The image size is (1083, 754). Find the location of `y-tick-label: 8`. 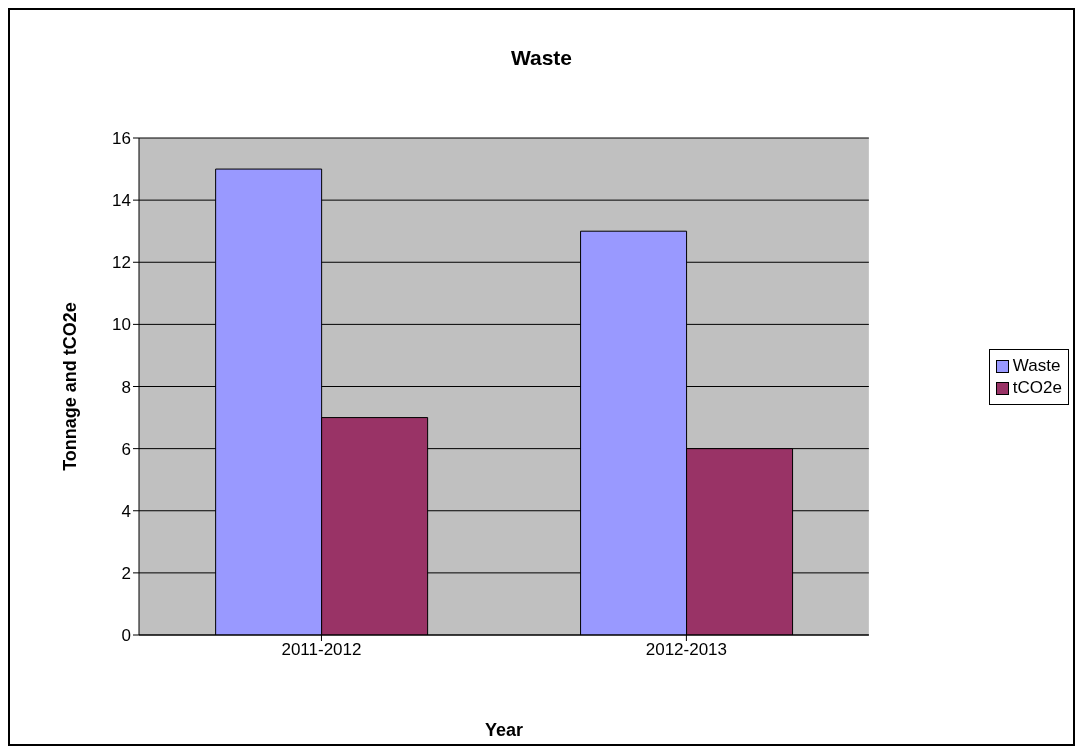

y-tick-label: 8 is located at coordinates (126, 387).